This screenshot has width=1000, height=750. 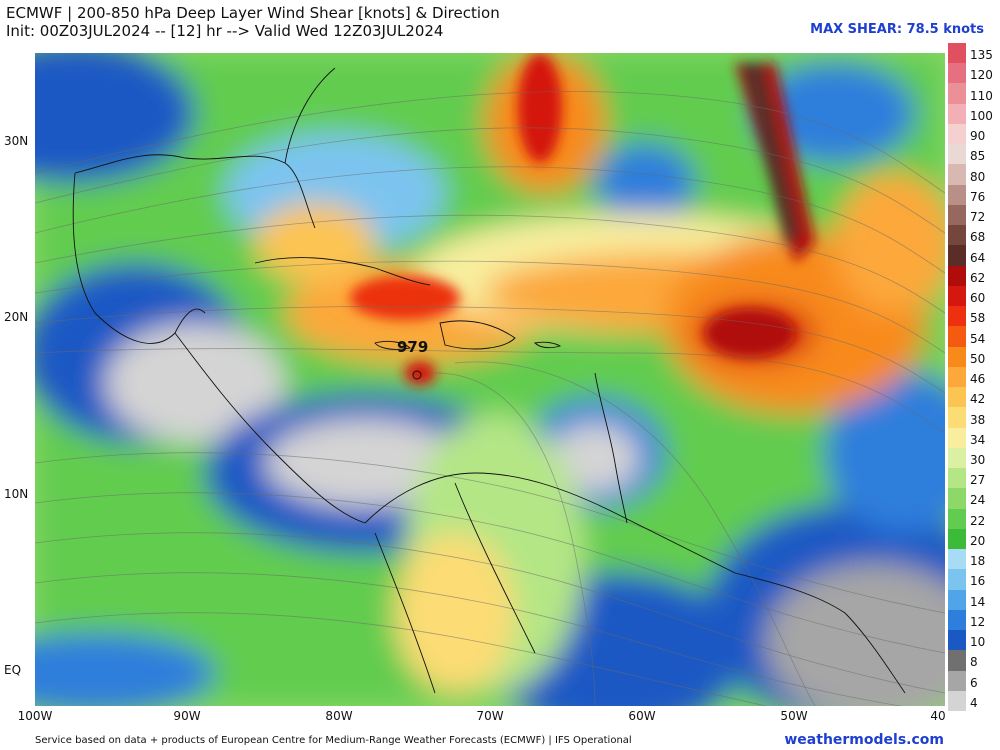 I want to click on florida, so click(x=310, y=115).